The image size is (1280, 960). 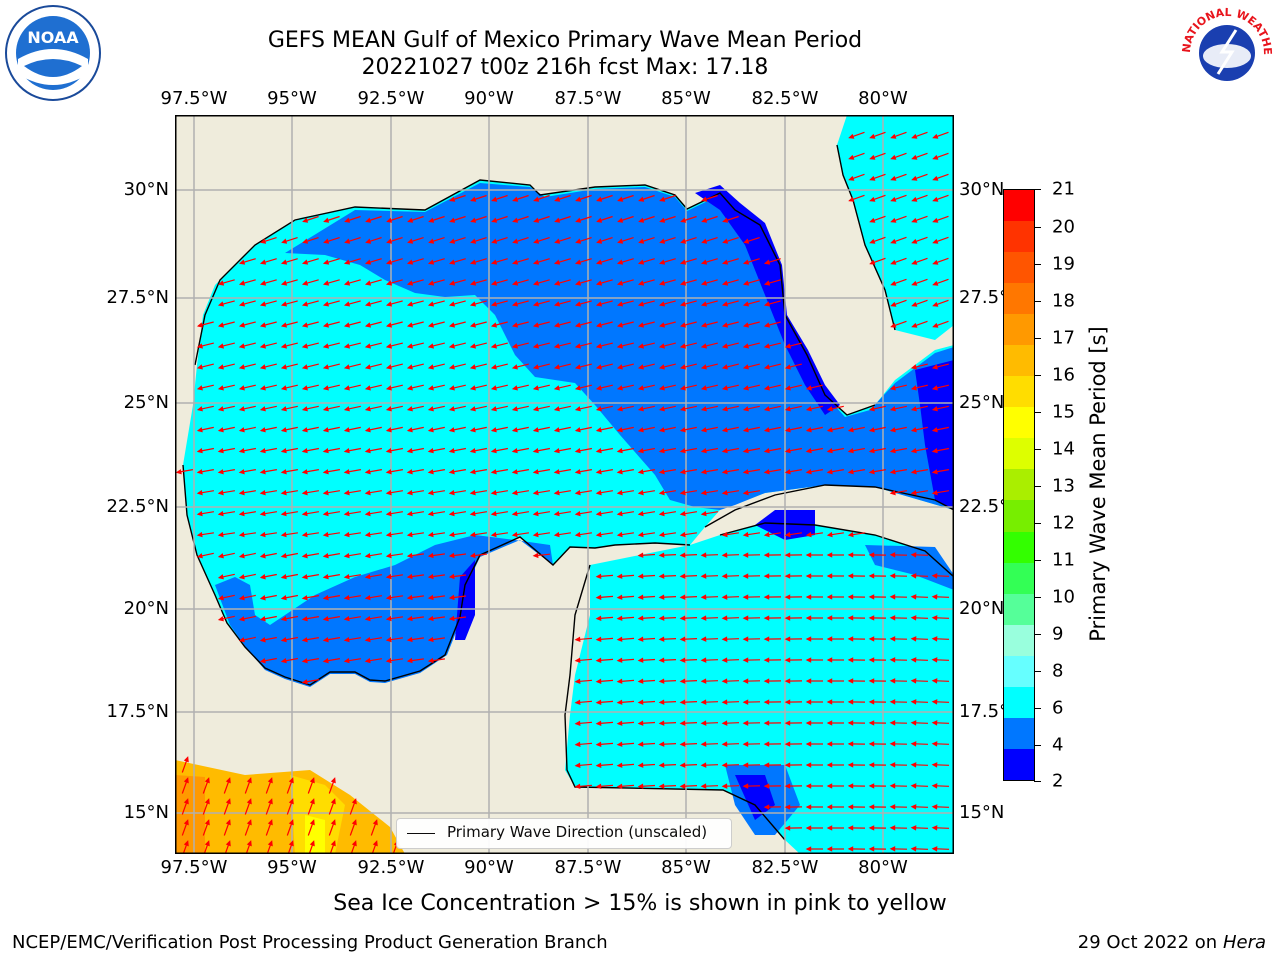 What do you see at coordinates (1037, 338) in the screenshot?
I see `colorbar-tick-mark` at bounding box center [1037, 338].